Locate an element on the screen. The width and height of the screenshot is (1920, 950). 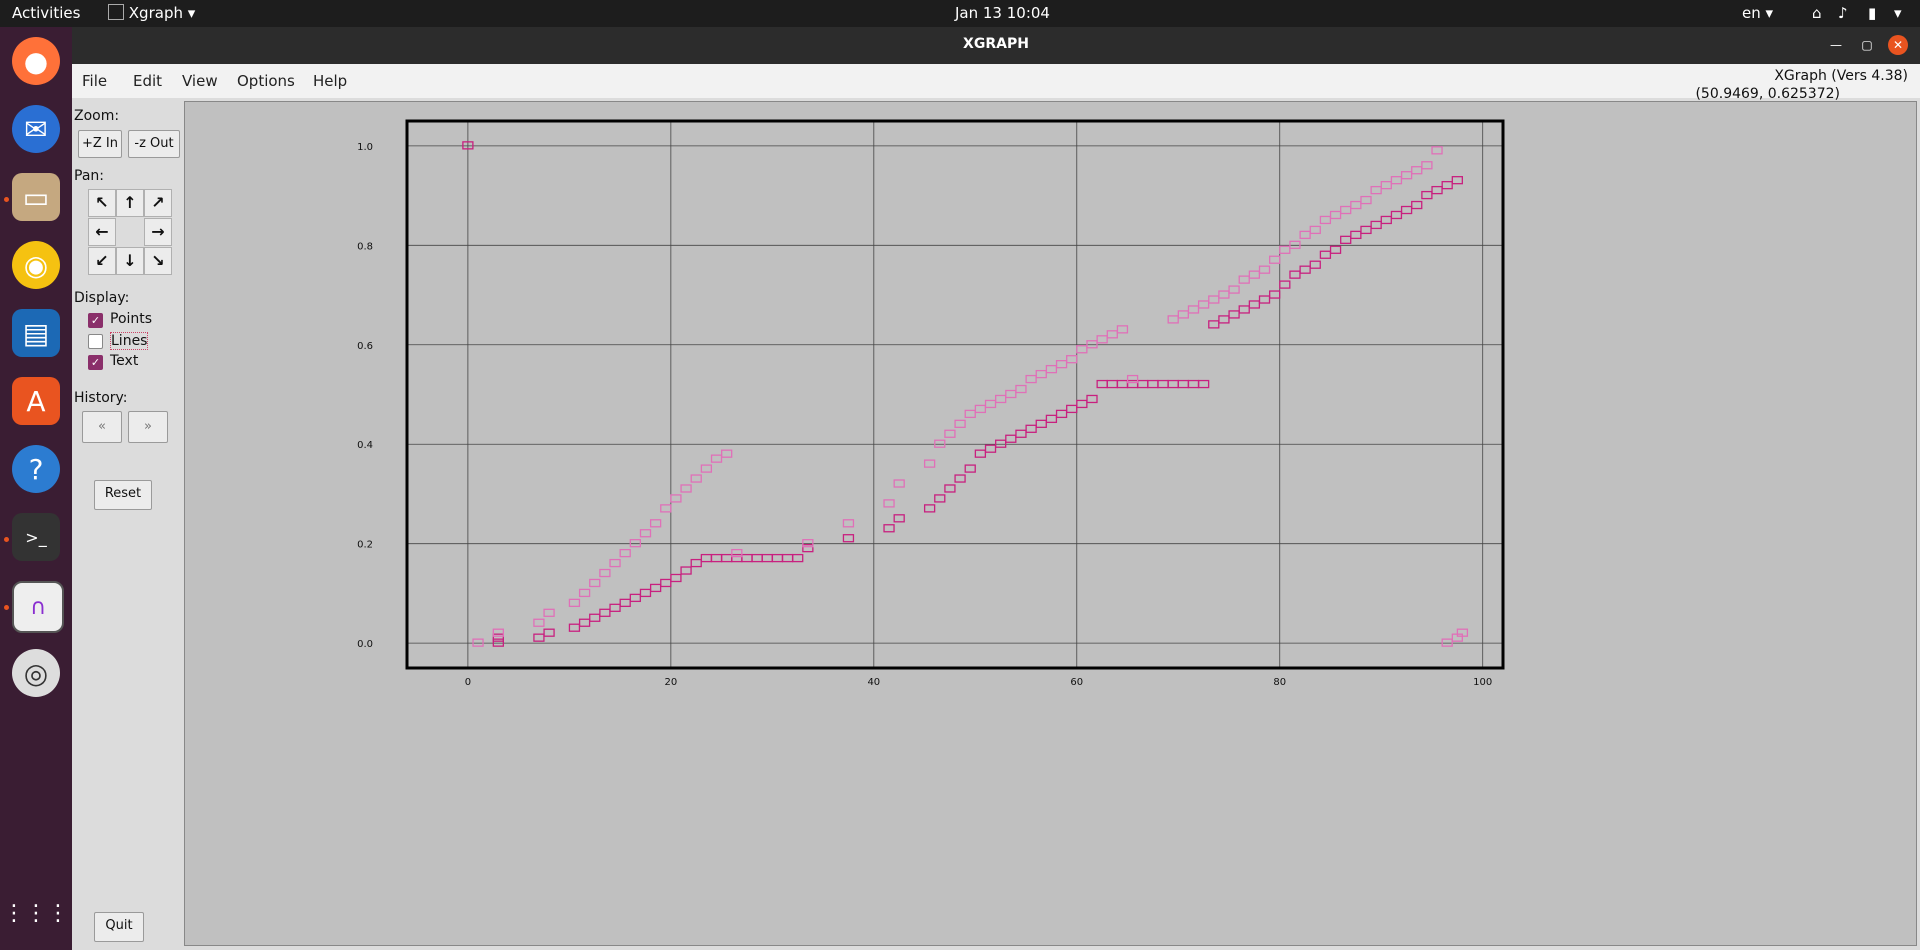
thunderbird-icon: ✉ is located at coordinates (36, 129).